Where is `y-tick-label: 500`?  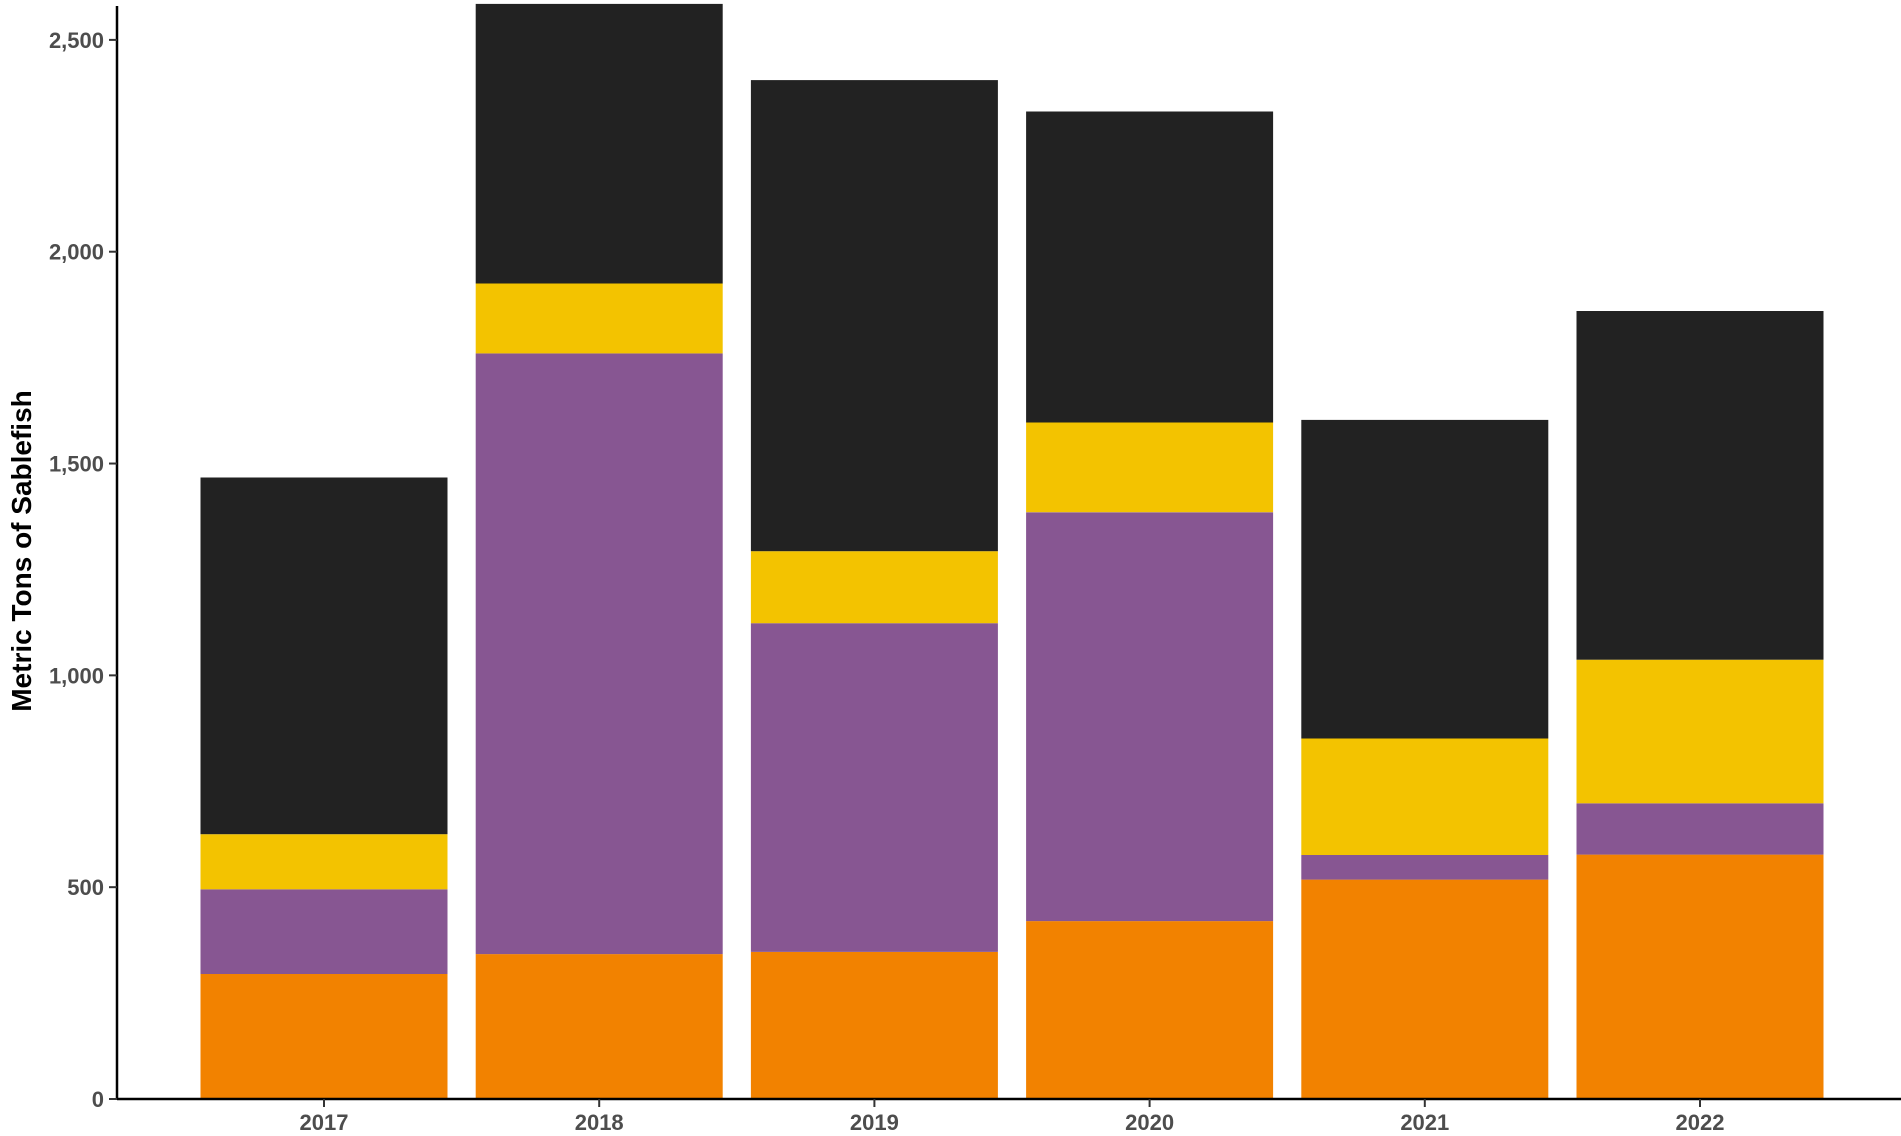 y-tick-label: 500 is located at coordinates (85, 887).